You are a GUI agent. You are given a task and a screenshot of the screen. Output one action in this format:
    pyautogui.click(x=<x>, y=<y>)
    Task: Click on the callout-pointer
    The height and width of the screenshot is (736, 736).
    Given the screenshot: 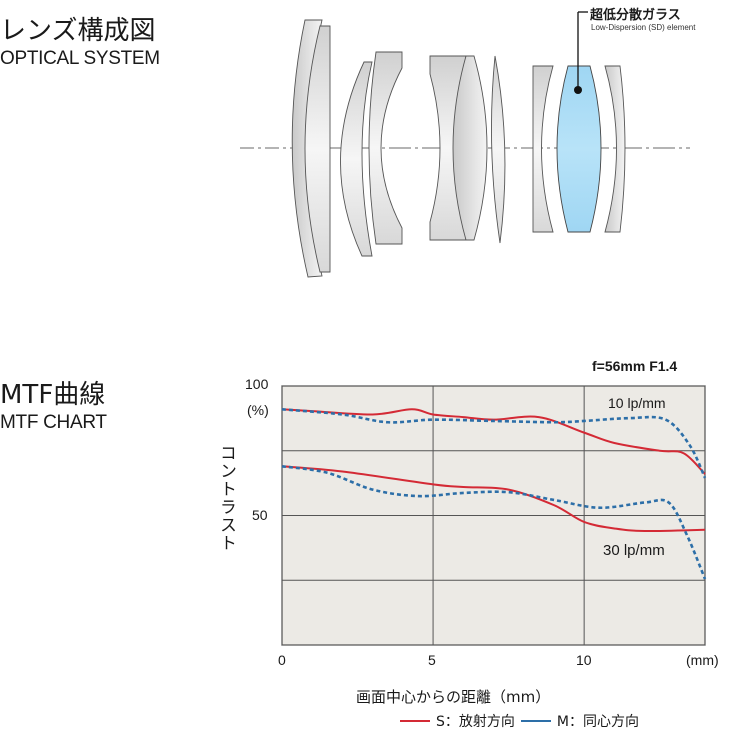 What is the action you would take?
    pyautogui.click(x=581, y=52)
    